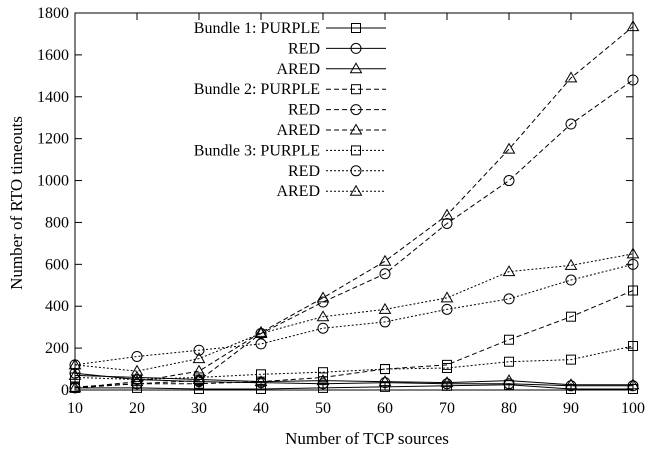  What do you see at coordinates (57, 348) in the screenshot?
I see `y-tick-label: 200` at bounding box center [57, 348].